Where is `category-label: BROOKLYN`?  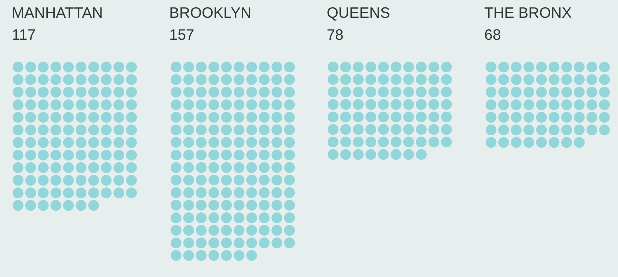
category-label: BROOKLYN is located at coordinates (211, 13).